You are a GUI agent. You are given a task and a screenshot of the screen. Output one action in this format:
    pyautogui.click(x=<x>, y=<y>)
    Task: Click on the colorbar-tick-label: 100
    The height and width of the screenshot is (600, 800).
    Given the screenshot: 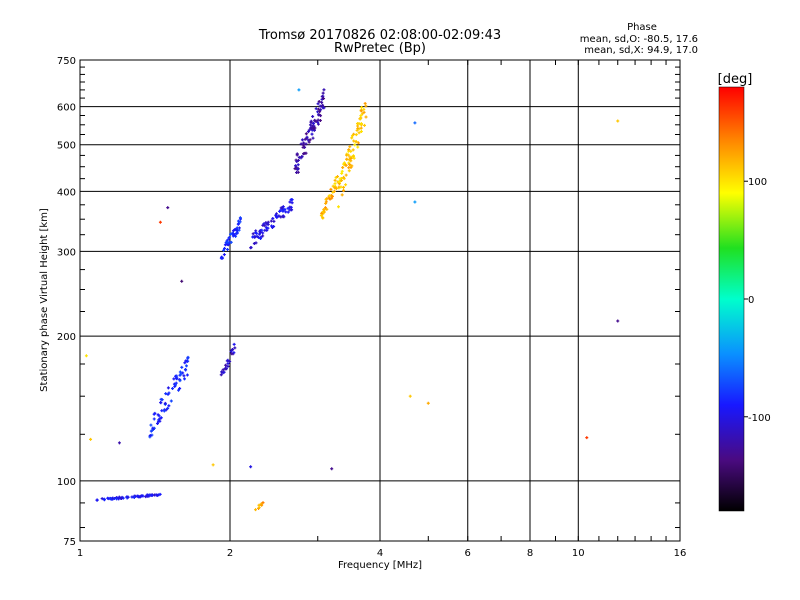 What is the action you would take?
    pyautogui.click(x=757, y=182)
    